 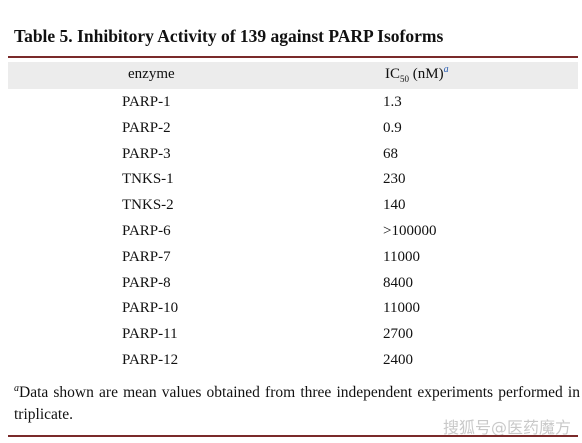 What do you see at coordinates (146, 127) in the screenshot?
I see `enzyme-cell: PARP-2` at bounding box center [146, 127].